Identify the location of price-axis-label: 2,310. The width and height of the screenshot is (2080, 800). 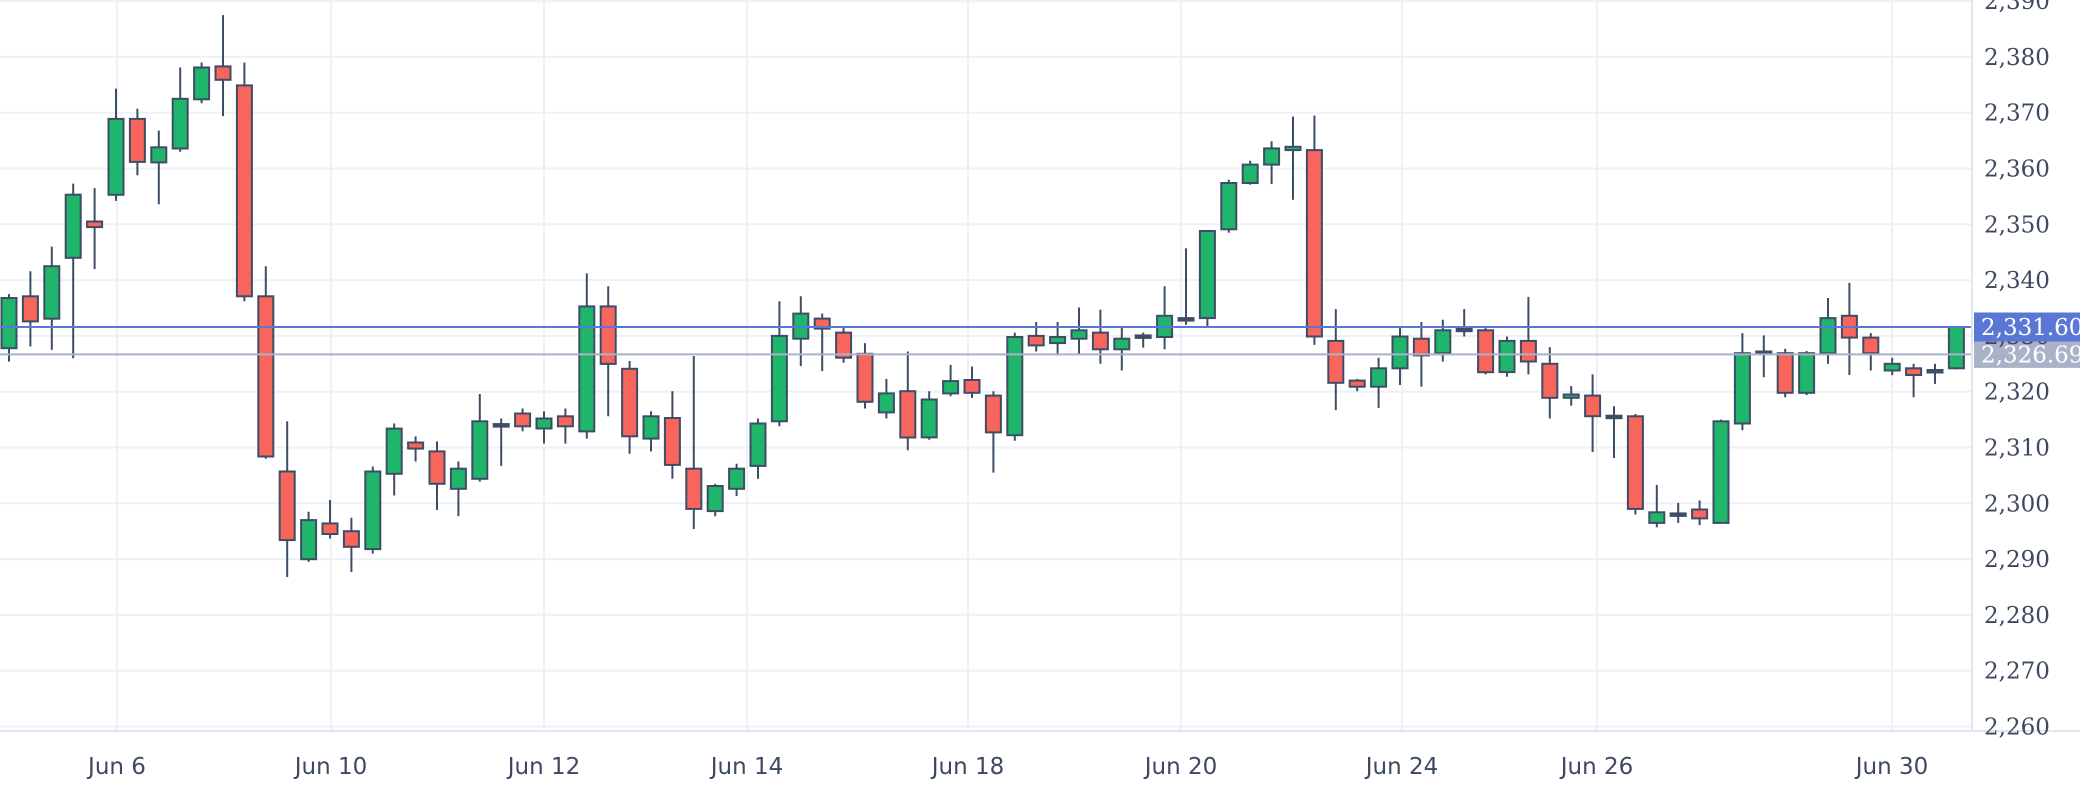
(2017, 449).